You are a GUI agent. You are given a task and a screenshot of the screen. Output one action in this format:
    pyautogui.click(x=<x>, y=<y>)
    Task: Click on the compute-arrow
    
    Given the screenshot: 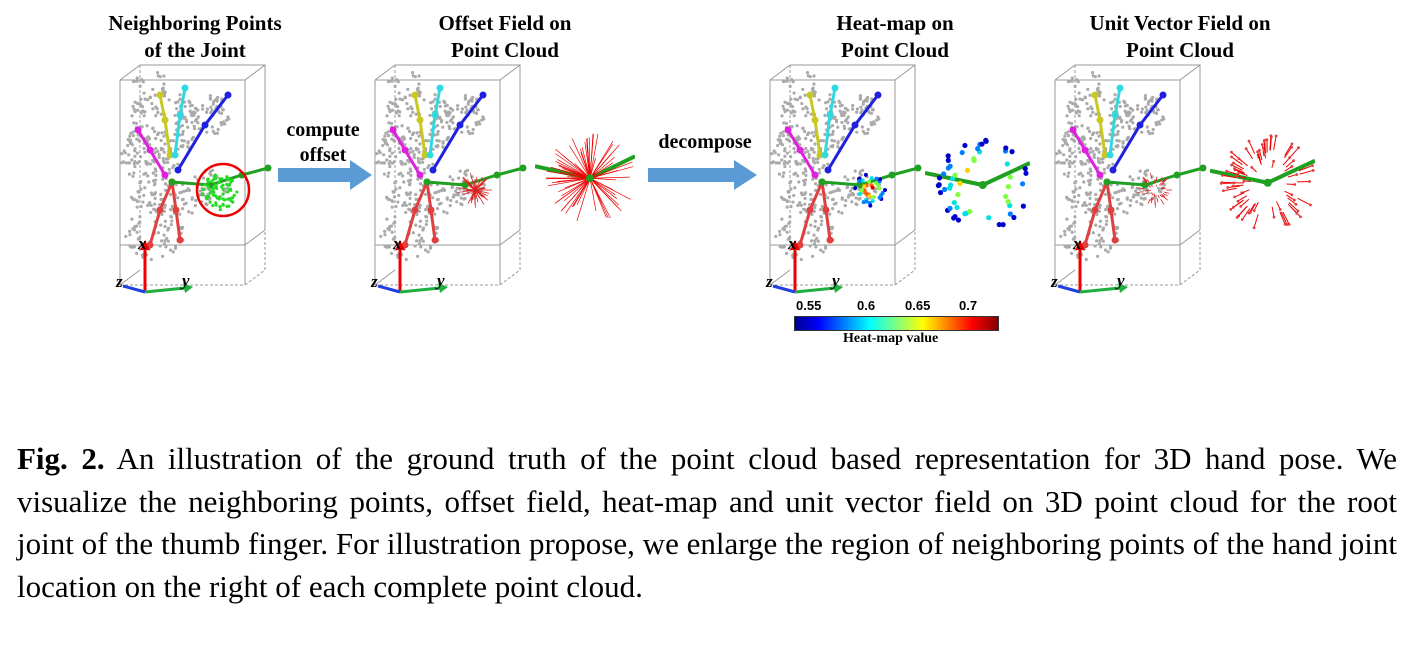 What is the action you would take?
    pyautogui.click(x=325, y=175)
    